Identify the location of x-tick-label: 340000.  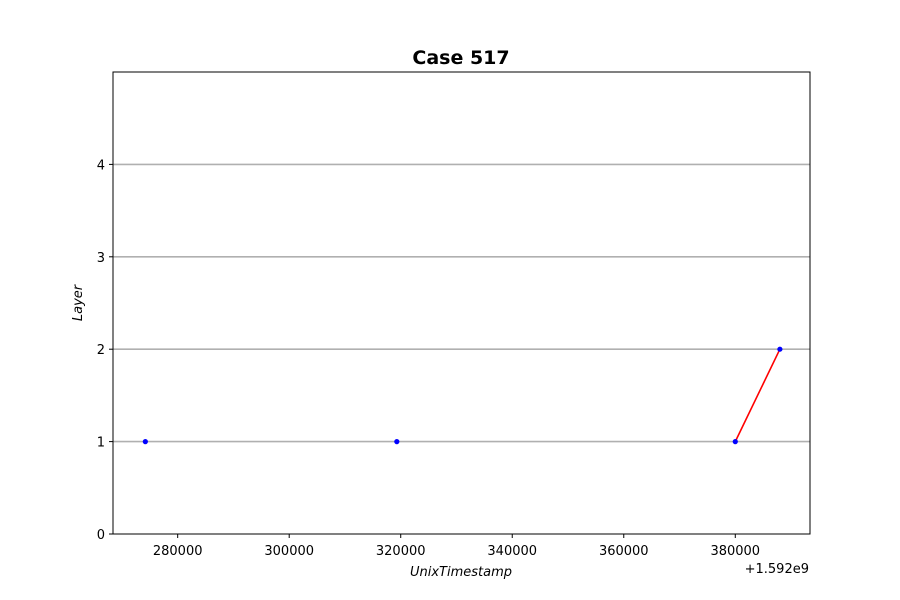
(512, 551).